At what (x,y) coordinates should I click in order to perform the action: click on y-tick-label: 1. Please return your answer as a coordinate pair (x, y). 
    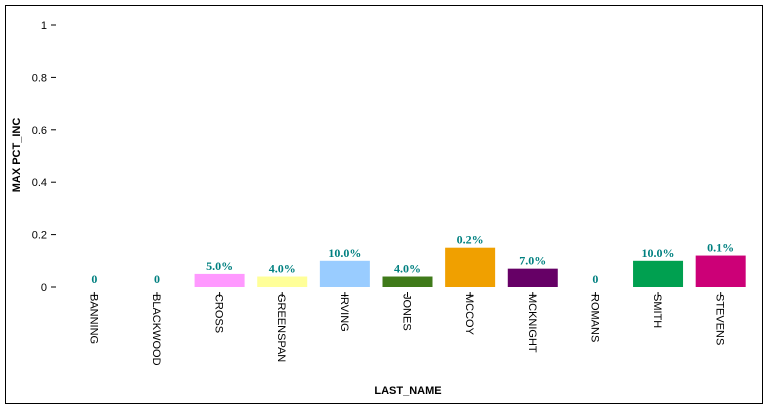
    Looking at the image, I should click on (44, 26).